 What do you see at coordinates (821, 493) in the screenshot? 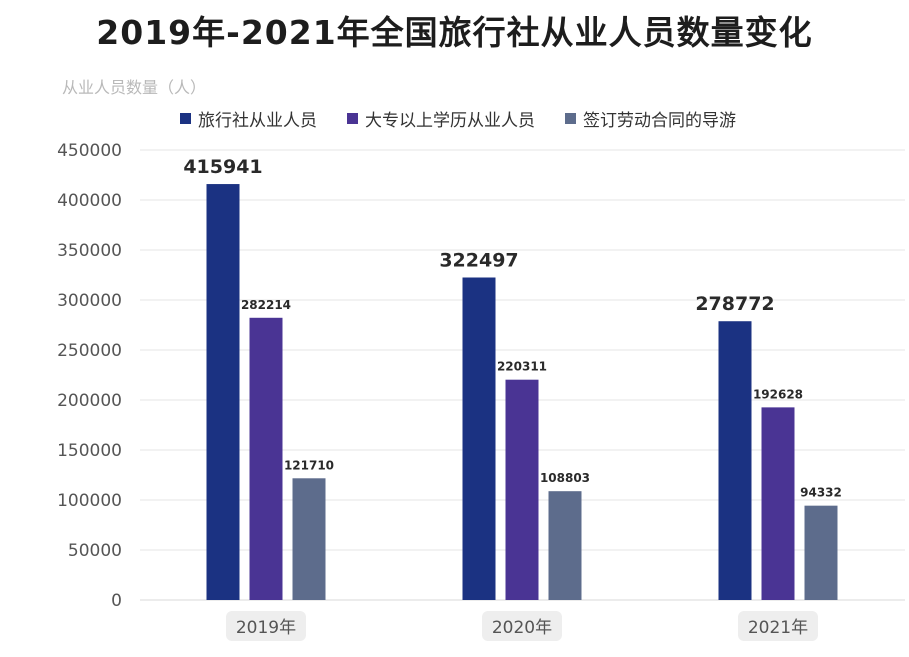
I see `data-label: 94332` at bounding box center [821, 493].